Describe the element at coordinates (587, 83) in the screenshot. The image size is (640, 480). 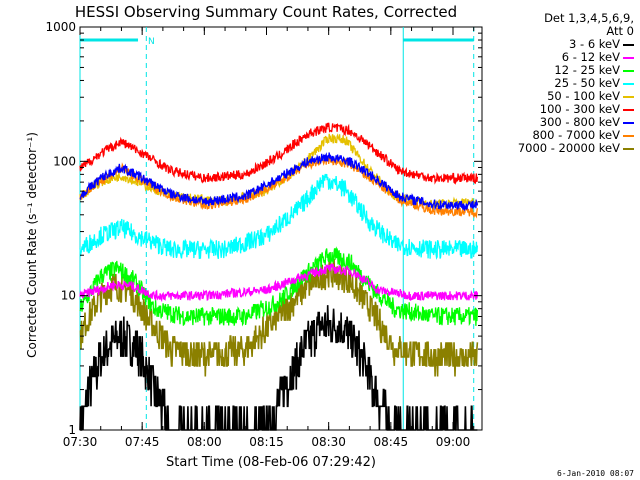
I see `legend-label: 25 - 50 keV` at that location.